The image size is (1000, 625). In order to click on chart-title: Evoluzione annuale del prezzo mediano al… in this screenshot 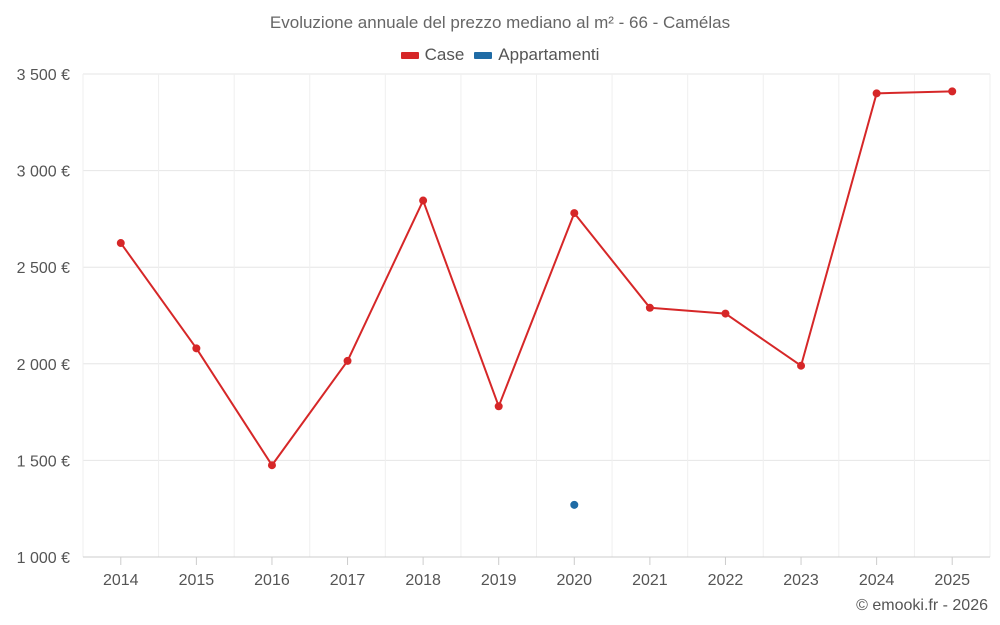, I will do `click(500, 22)`.